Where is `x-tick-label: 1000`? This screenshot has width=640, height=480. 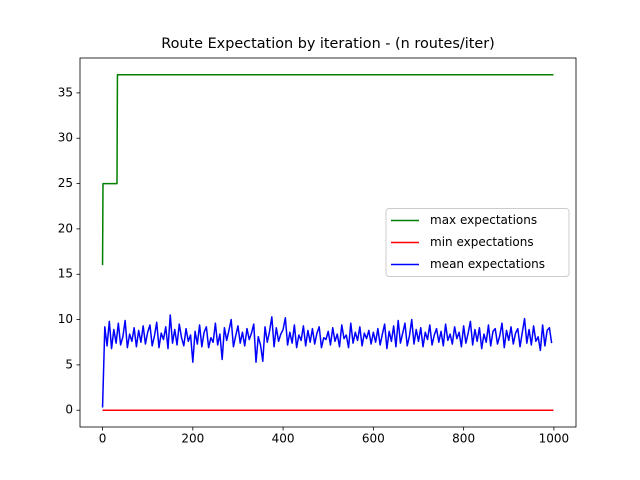
x-tick-label: 1000 is located at coordinates (554, 439).